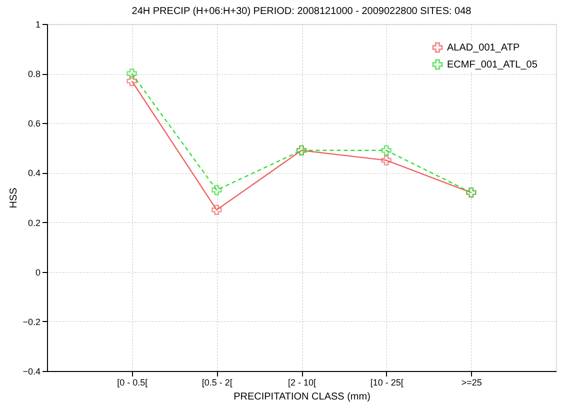 The image size is (566, 407). I want to click on y-tick-label: 0.8, so click(34, 74).